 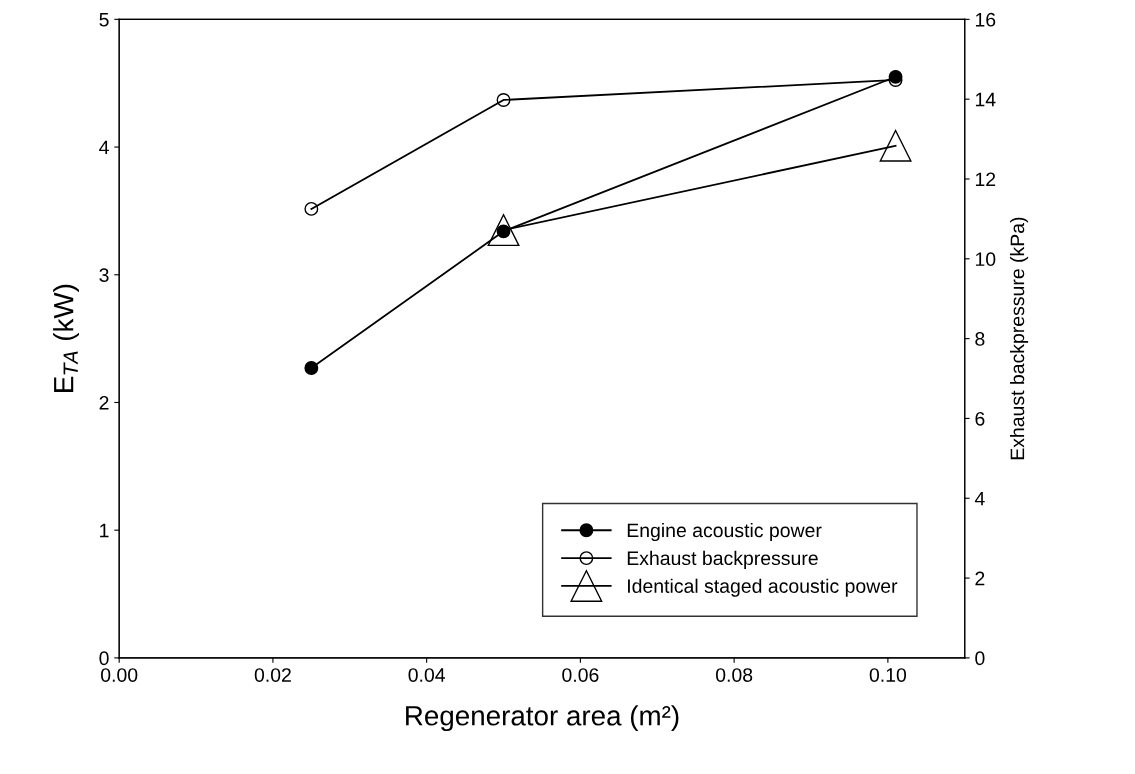 I want to click on y2-tick-label: 12, so click(x=985, y=179).